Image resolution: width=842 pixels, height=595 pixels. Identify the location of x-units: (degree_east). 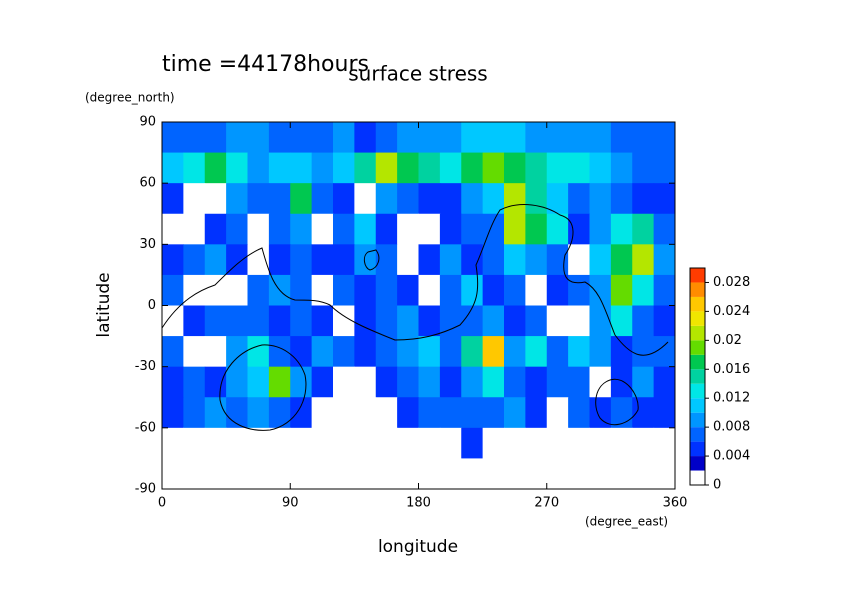
(626, 522).